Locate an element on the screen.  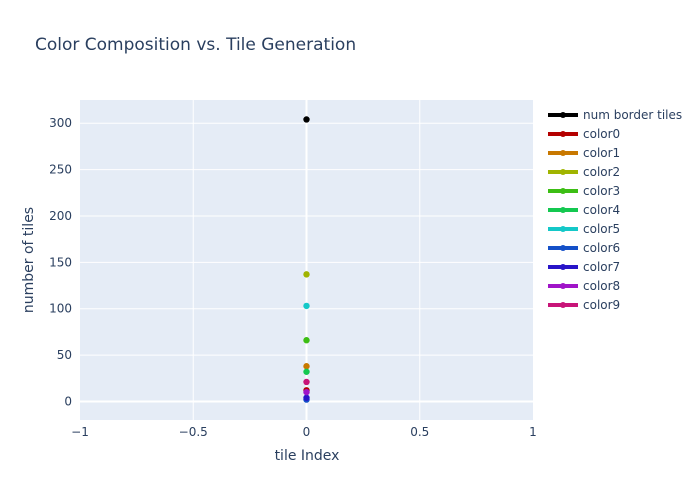
x-tick-label: 0 is located at coordinates (307, 432).